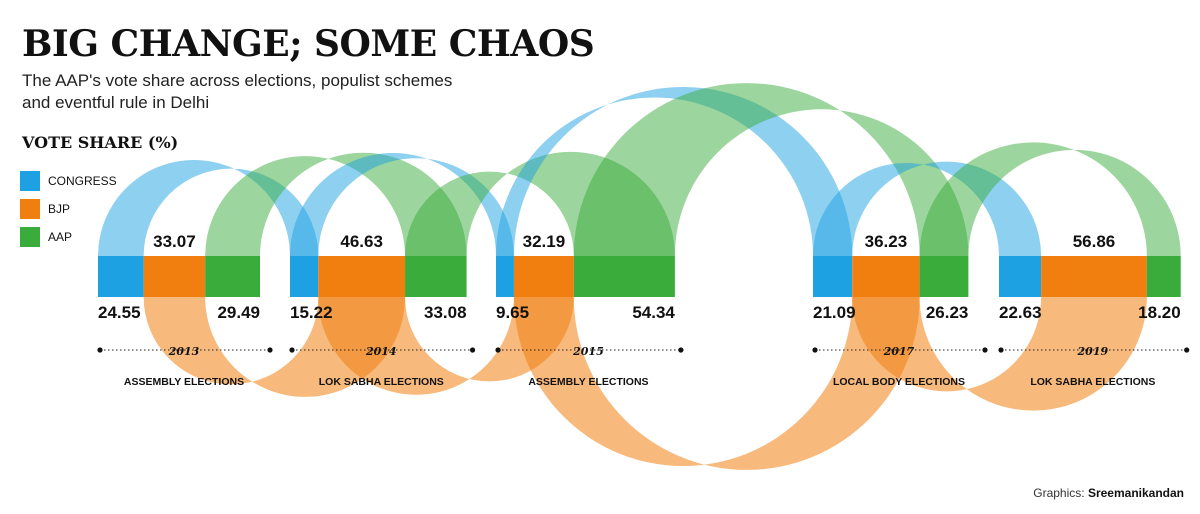  Describe the element at coordinates (1059, 493) in the screenshot. I see `credit-label: Graphics:` at that location.